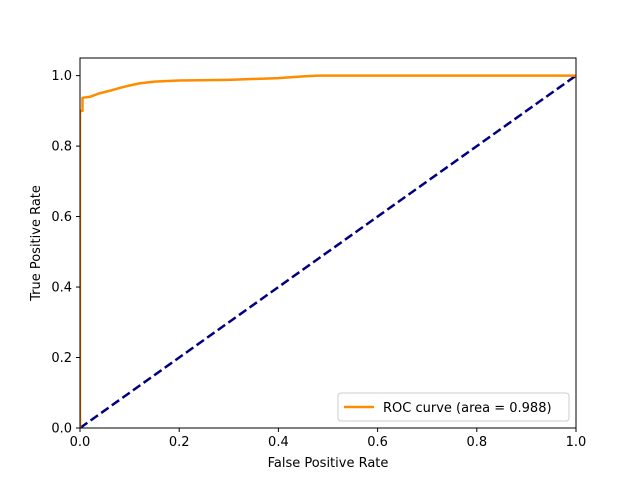 This screenshot has height=480, width=640. I want to click on y-tick-label: 0.0, so click(61, 429).